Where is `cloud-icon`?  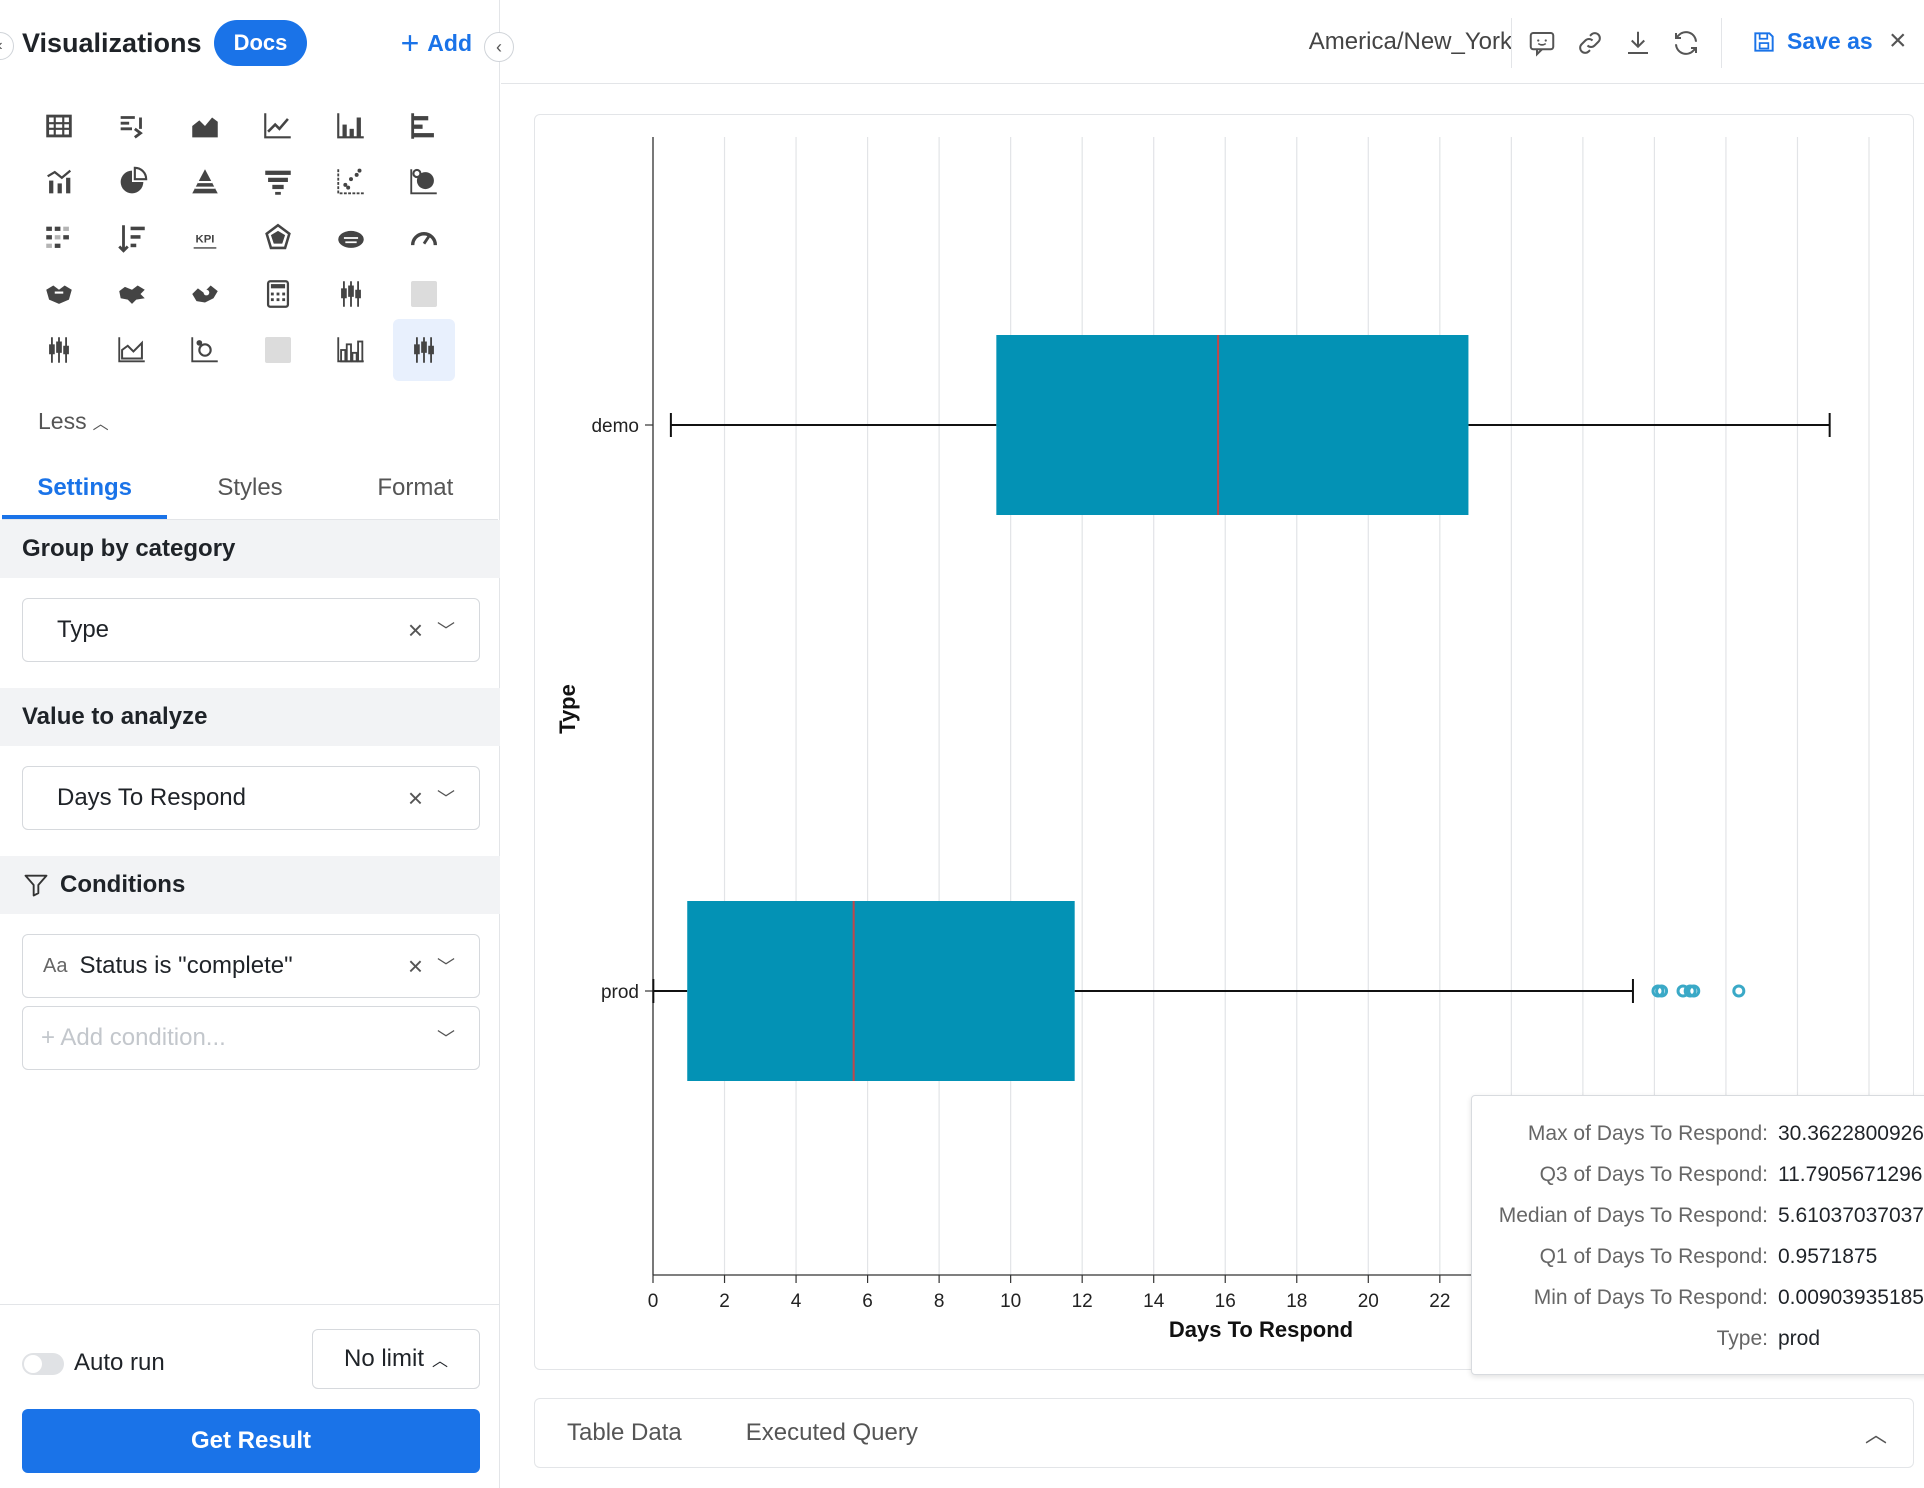
cloud-icon is located at coordinates (351, 238).